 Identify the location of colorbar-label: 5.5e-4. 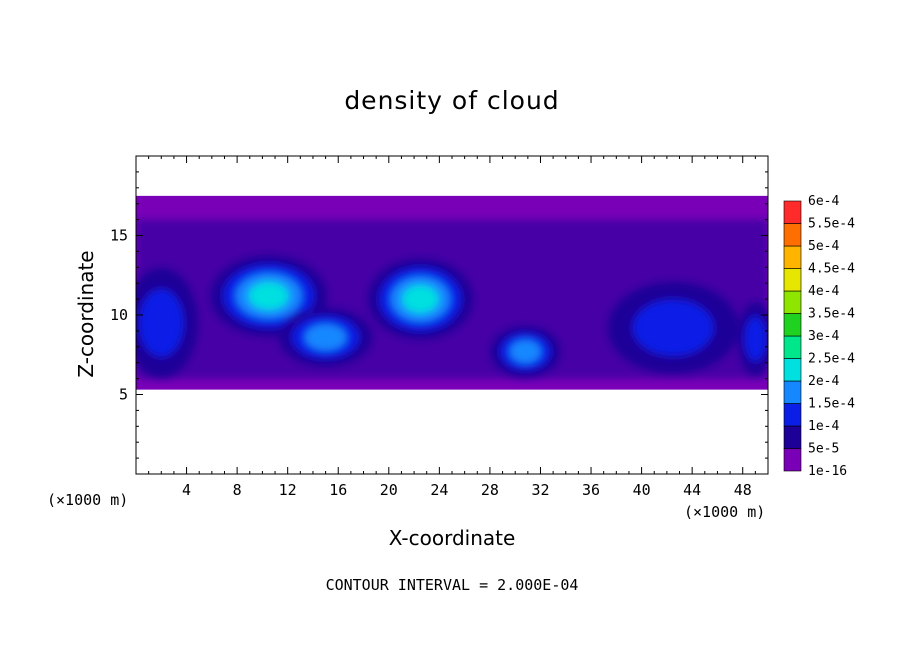
(831, 224).